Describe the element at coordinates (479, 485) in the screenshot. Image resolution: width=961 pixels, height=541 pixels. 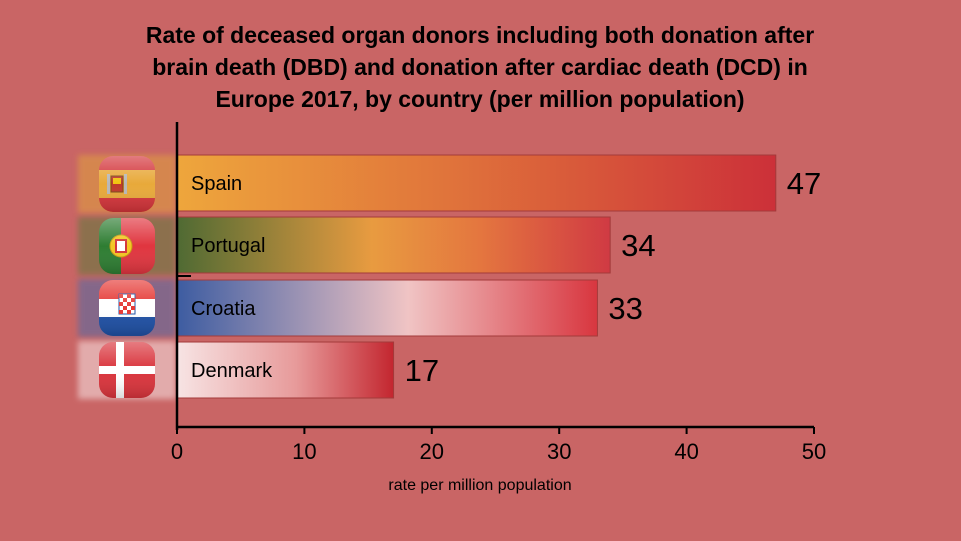
I see `x-axis-label: rate per million population` at that location.